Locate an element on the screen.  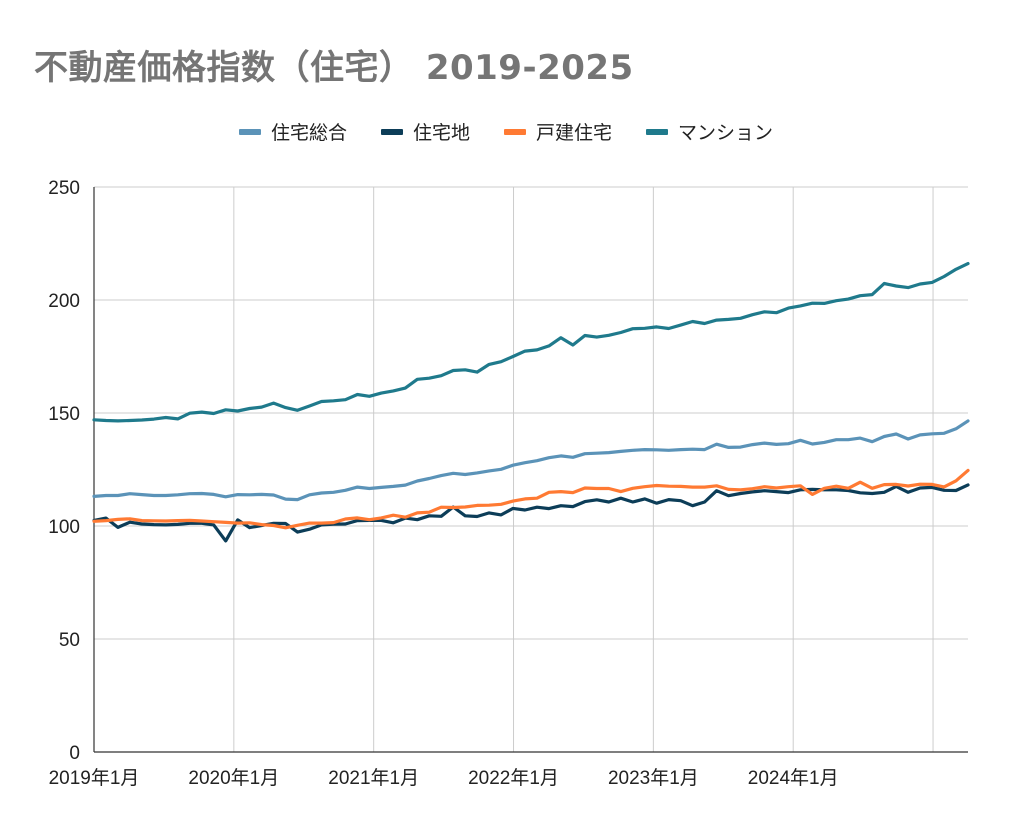
x-tick-label: 2019年1月 is located at coordinates (94, 778).